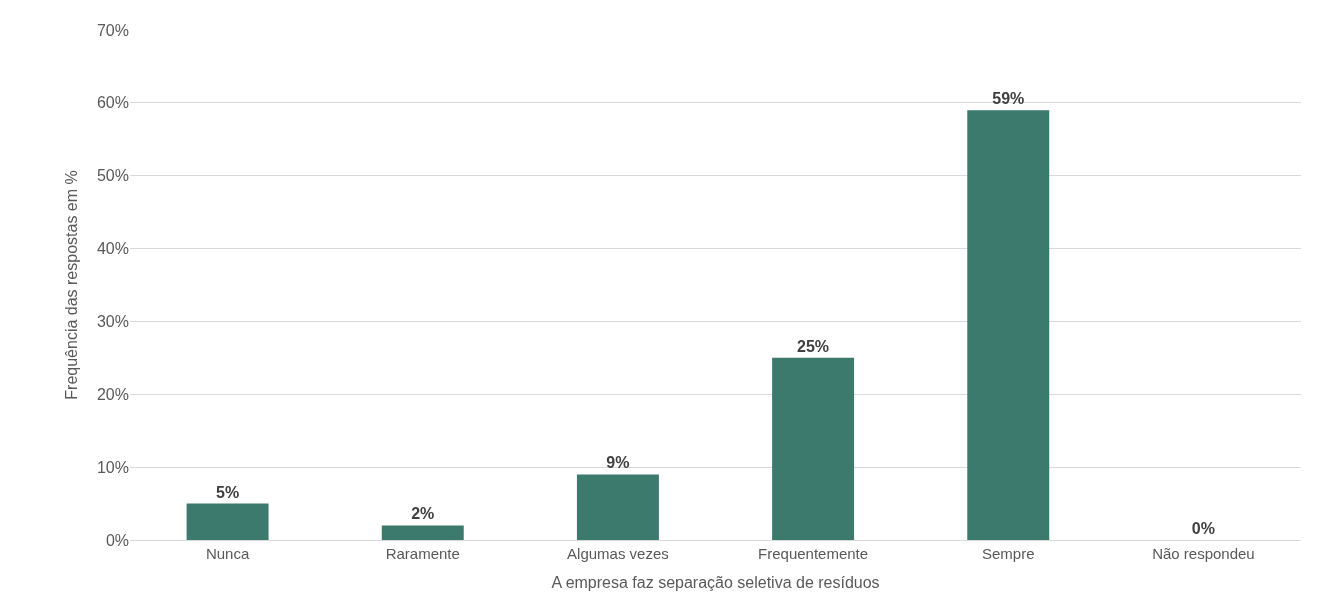  Describe the element at coordinates (618, 553) in the screenshot. I see `x-tick-label: Algumas vezes` at that location.